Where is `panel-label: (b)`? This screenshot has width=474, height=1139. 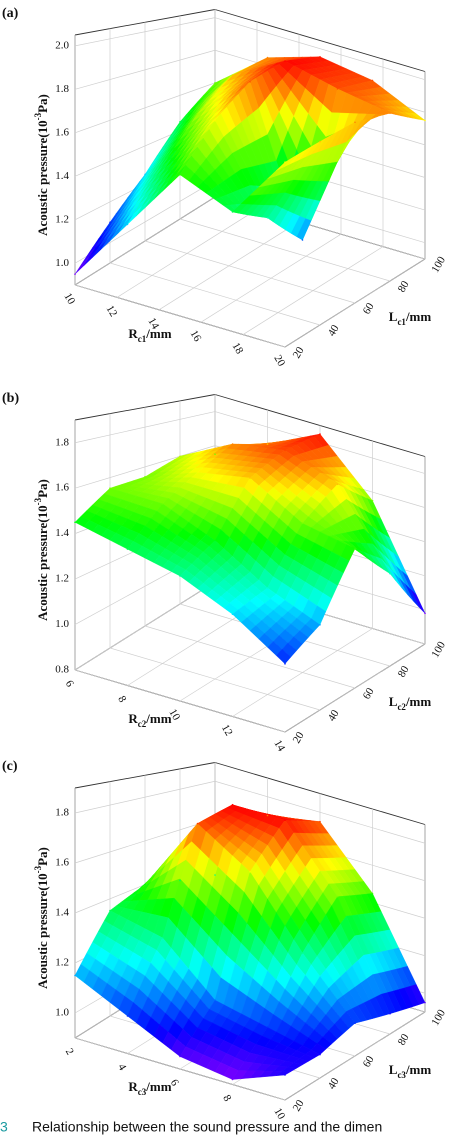 panel-label: (b) is located at coordinates (10, 398).